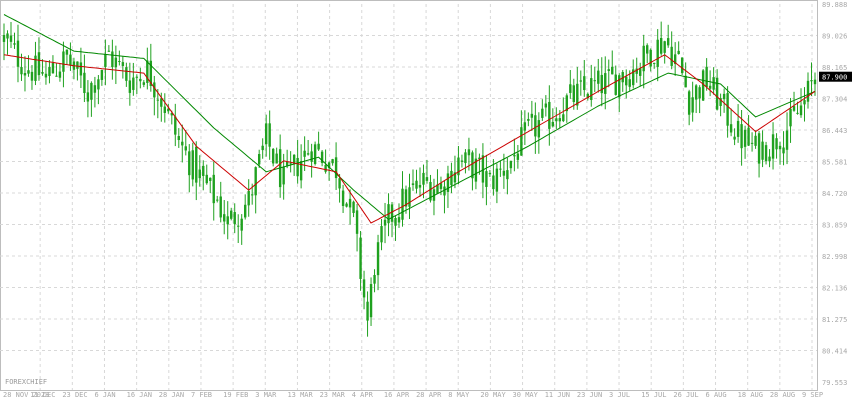 The height and width of the screenshot is (404, 856). I want to click on x-tick-label: 30 MAY, so click(526, 395).